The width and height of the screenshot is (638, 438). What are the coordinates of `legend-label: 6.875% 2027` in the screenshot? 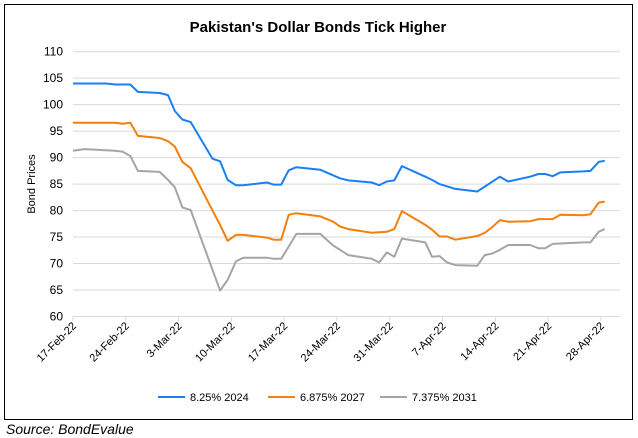 It's located at (332, 398).